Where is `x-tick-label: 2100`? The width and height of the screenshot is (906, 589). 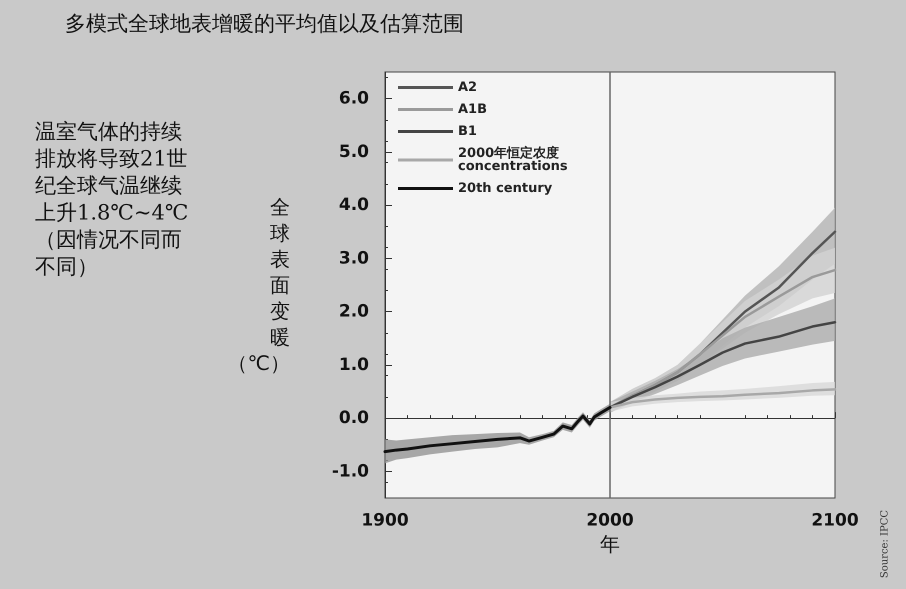
x-tick-label: 2100 is located at coordinates (835, 520).